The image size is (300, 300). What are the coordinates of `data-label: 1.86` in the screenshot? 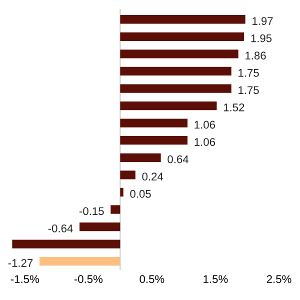 It's located at (256, 56).